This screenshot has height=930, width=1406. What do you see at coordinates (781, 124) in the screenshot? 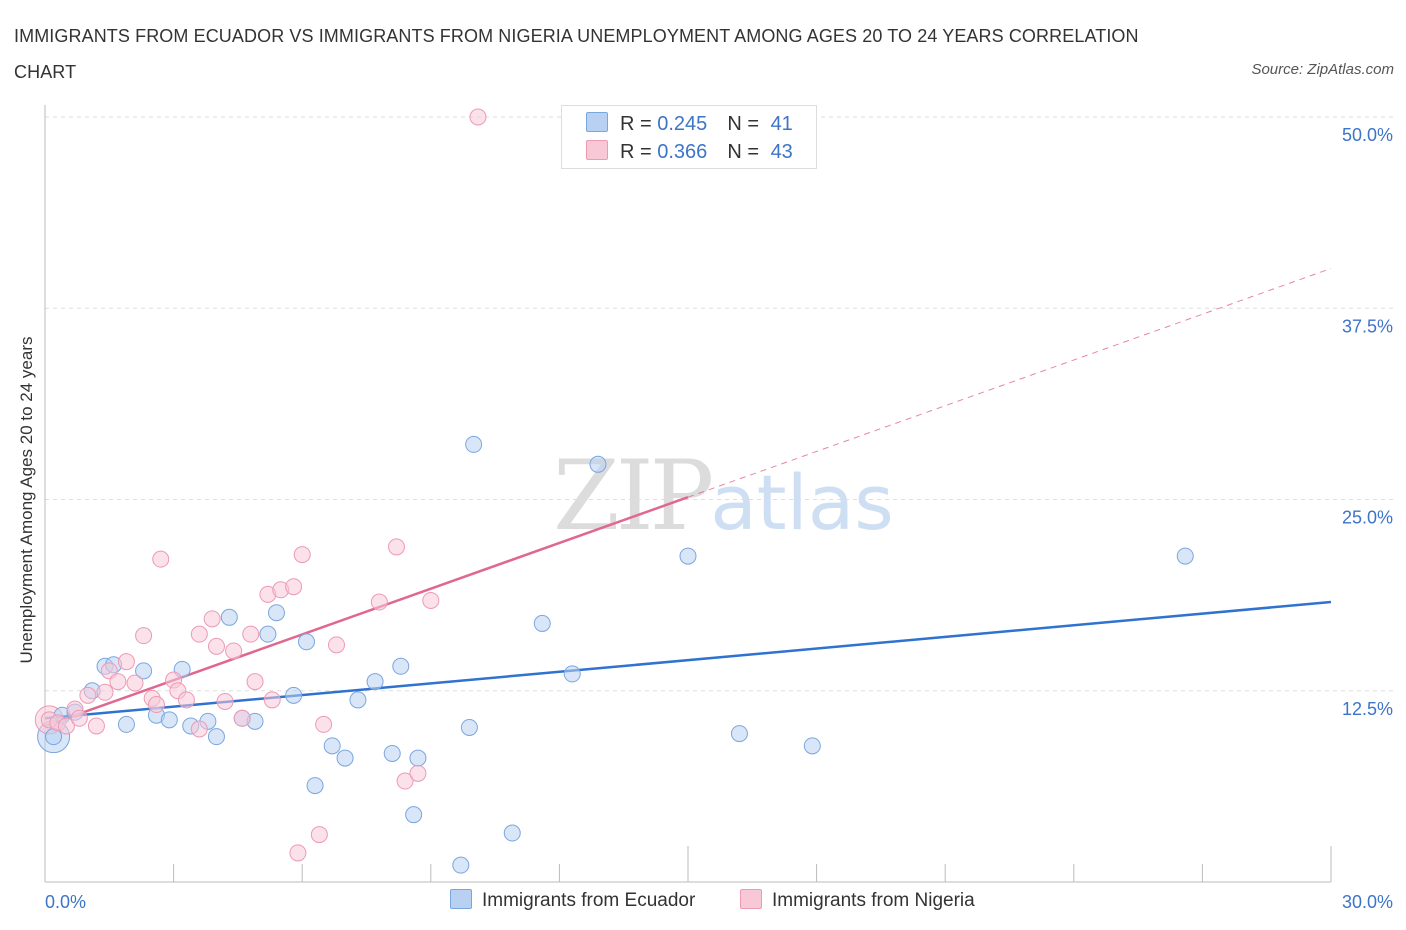
I see `legend-n-value-ecuador: 41` at bounding box center [781, 124].